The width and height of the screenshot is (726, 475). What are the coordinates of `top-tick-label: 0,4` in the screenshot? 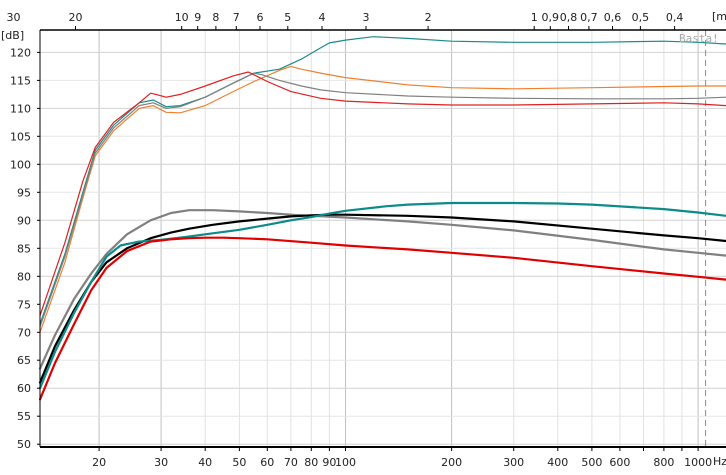 It's located at (675, 17).